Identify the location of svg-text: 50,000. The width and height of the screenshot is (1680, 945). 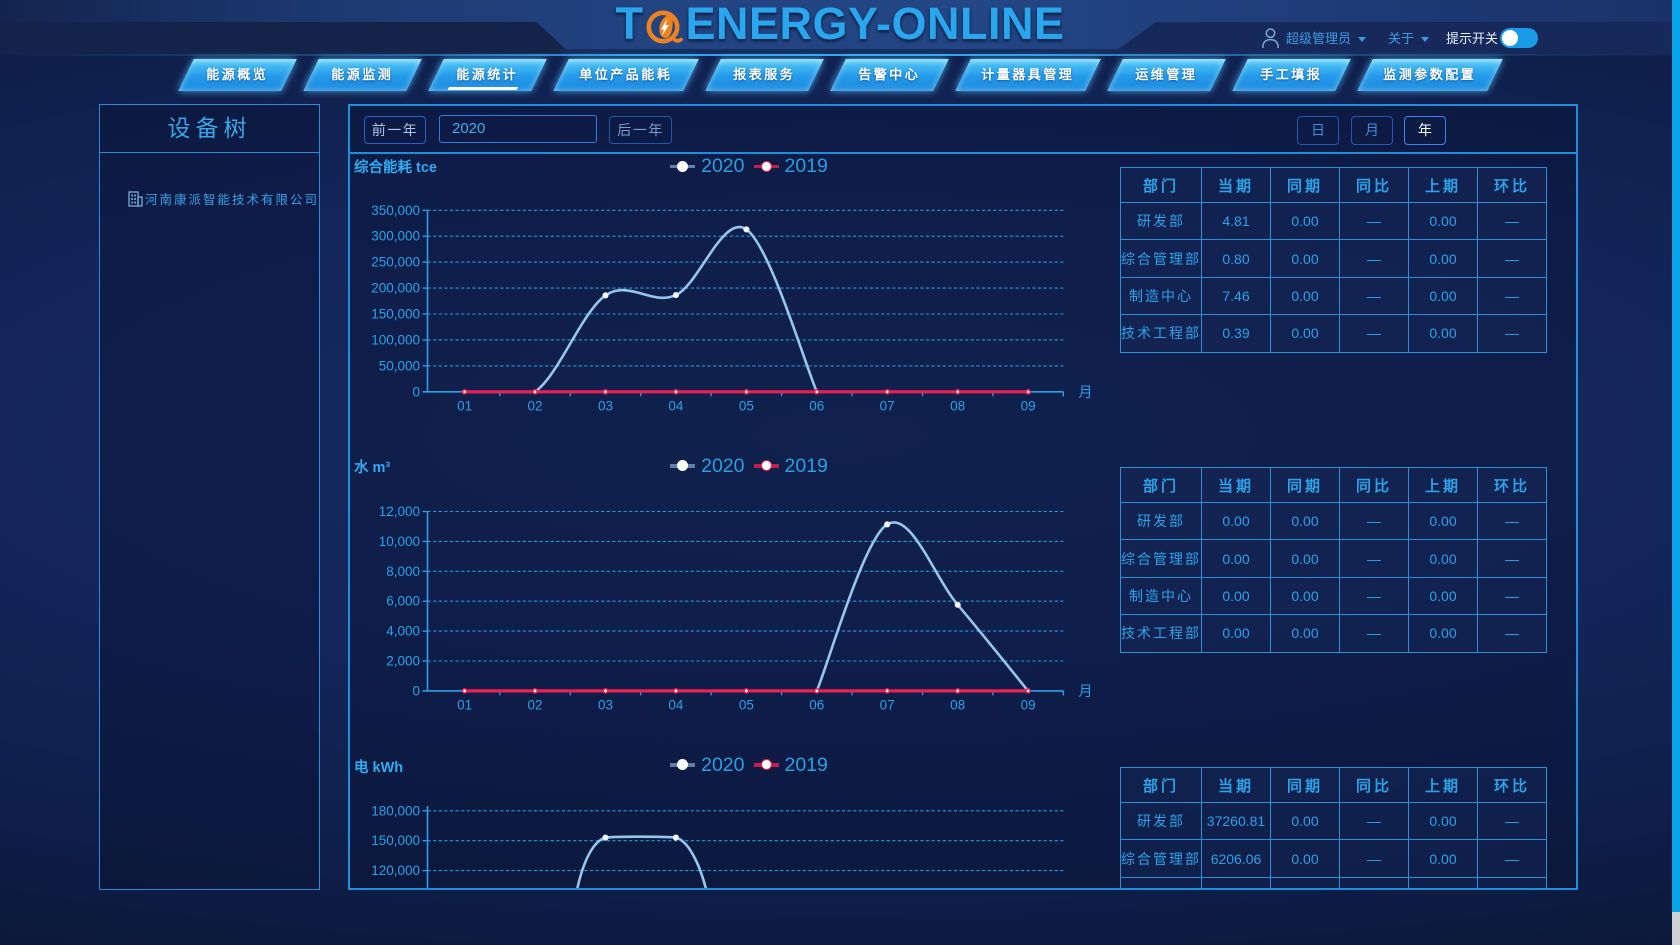
(399, 365).